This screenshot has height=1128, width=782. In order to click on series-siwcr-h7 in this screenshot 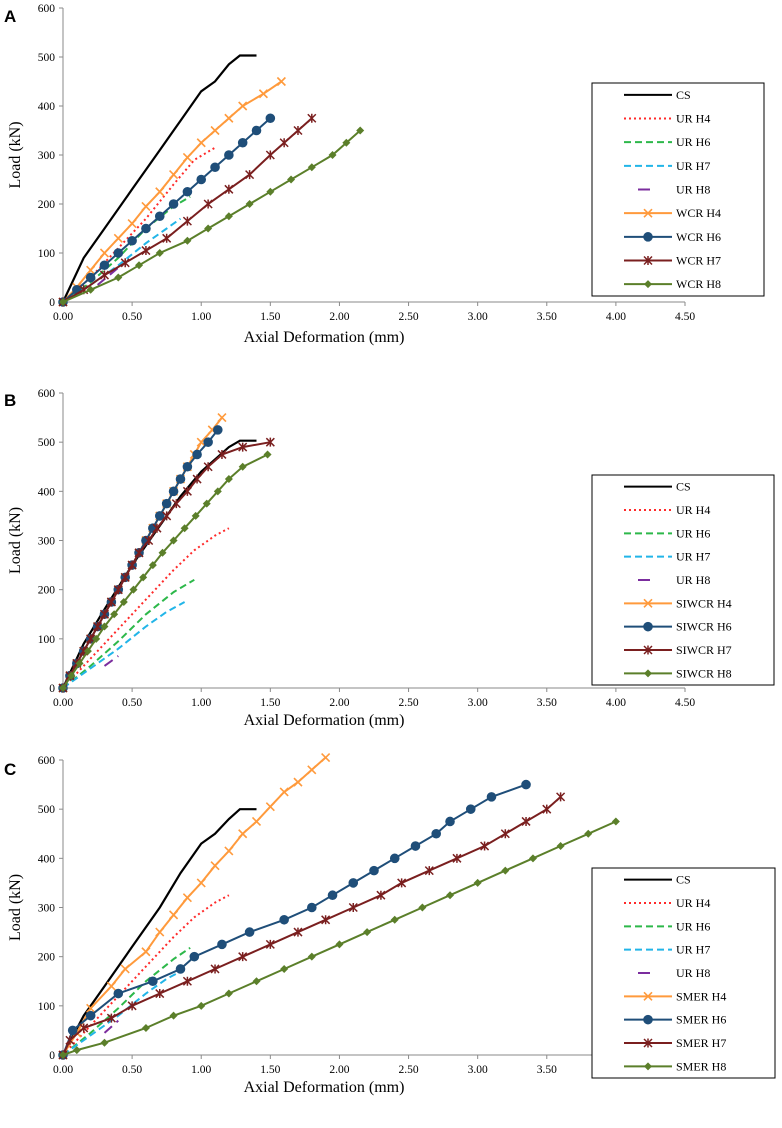, I will do `click(166, 565)`.